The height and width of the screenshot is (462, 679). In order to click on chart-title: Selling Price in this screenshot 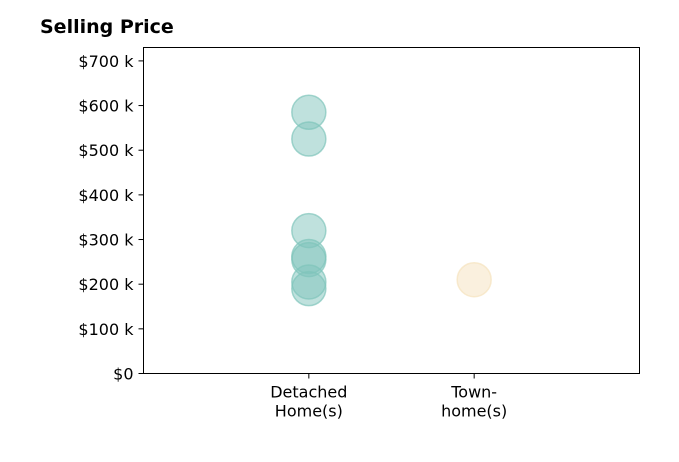, I will do `click(107, 27)`.